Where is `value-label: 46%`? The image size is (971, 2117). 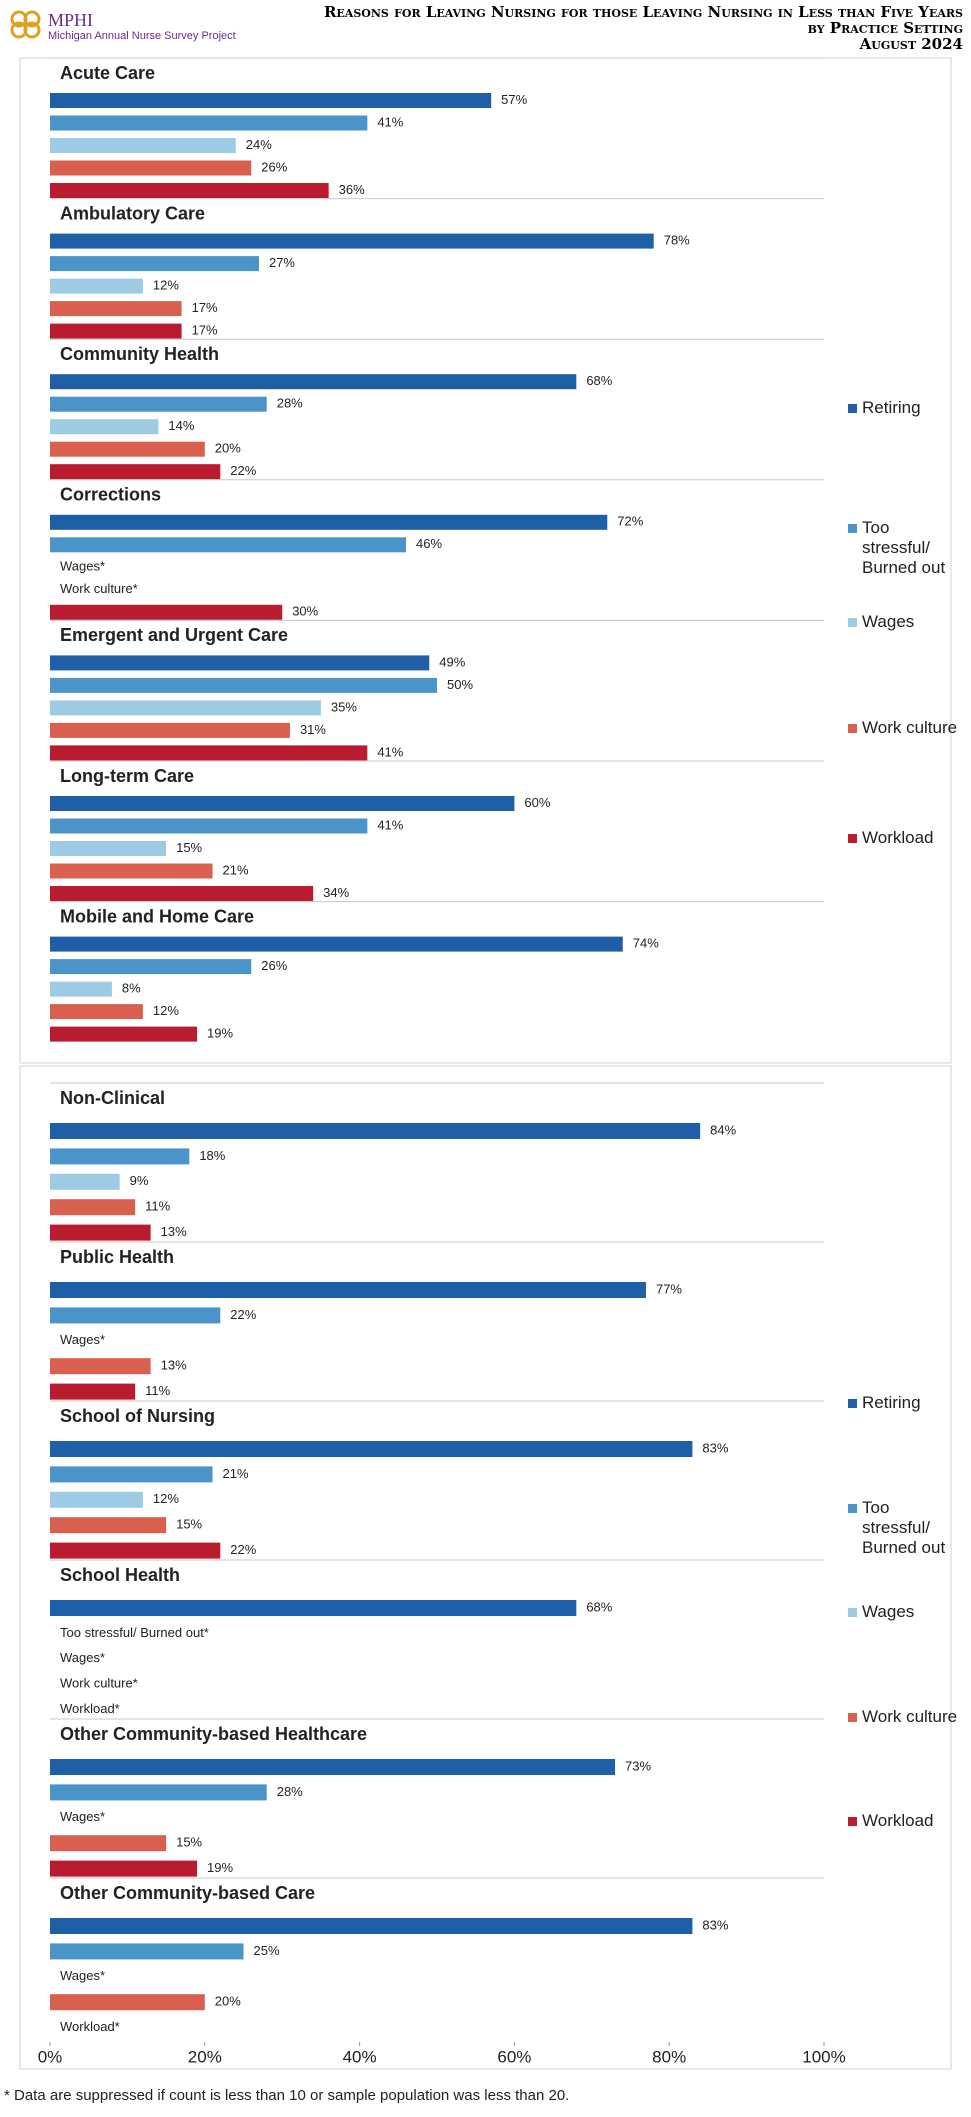 value-label: 46% is located at coordinates (429, 543).